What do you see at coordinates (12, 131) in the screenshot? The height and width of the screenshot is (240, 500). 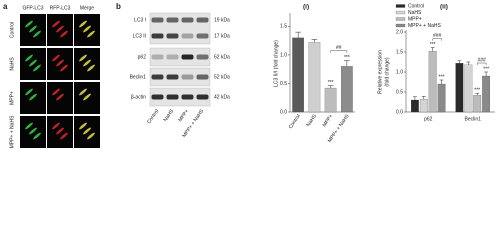 I see `row-label: MPP+ + NaHS` at bounding box center [12, 131].